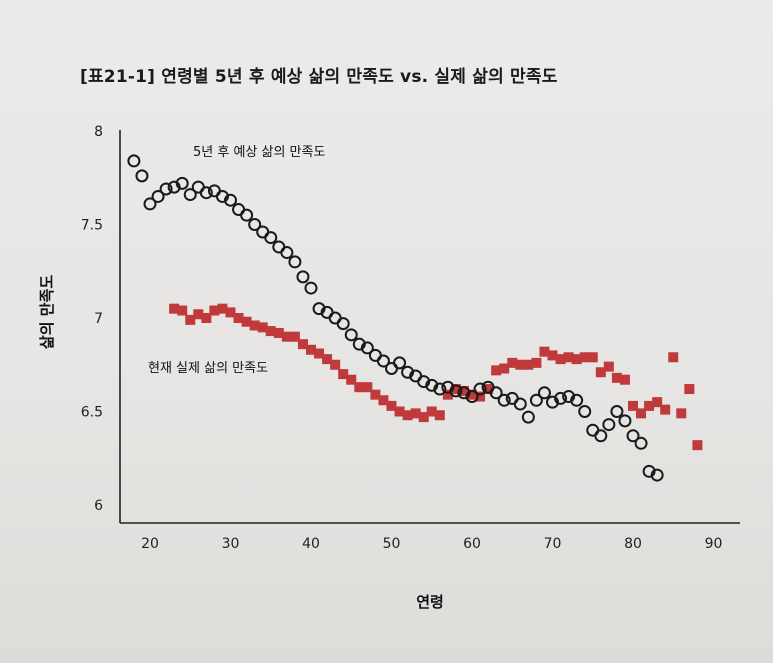 The width and height of the screenshot is (773, 663). Describe the element at coordinates (98, 132) in the screenshot. I see `y-tick-label: 8` at that location.